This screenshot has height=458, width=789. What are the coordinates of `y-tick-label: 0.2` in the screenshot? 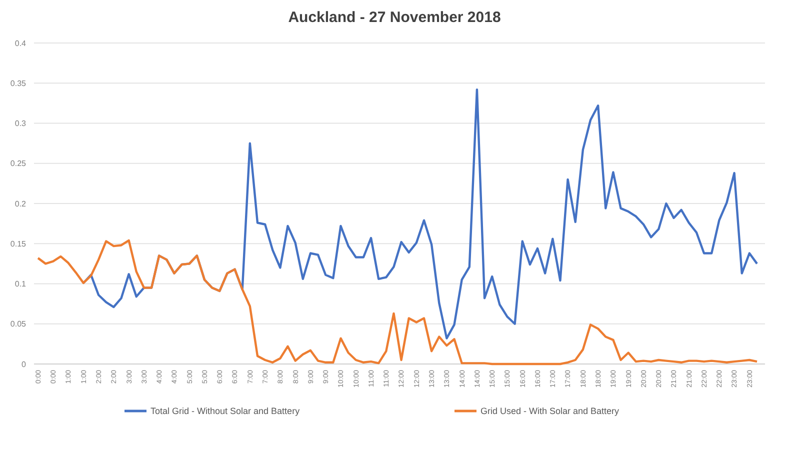 It's located at (20, 203).